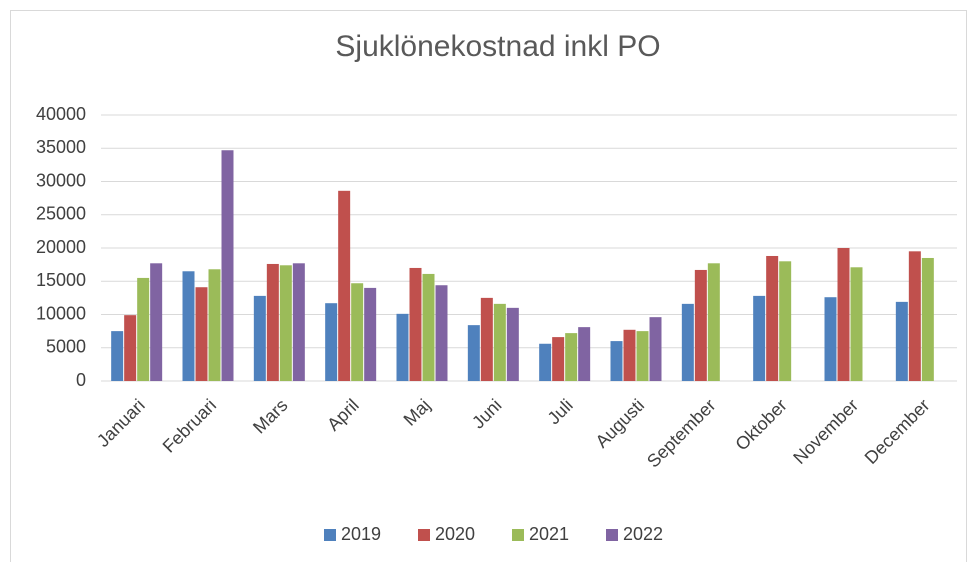 The height and width of the screenshot is (562, 978). I want to click on y-tick-label: 25000, so click(61, 214).